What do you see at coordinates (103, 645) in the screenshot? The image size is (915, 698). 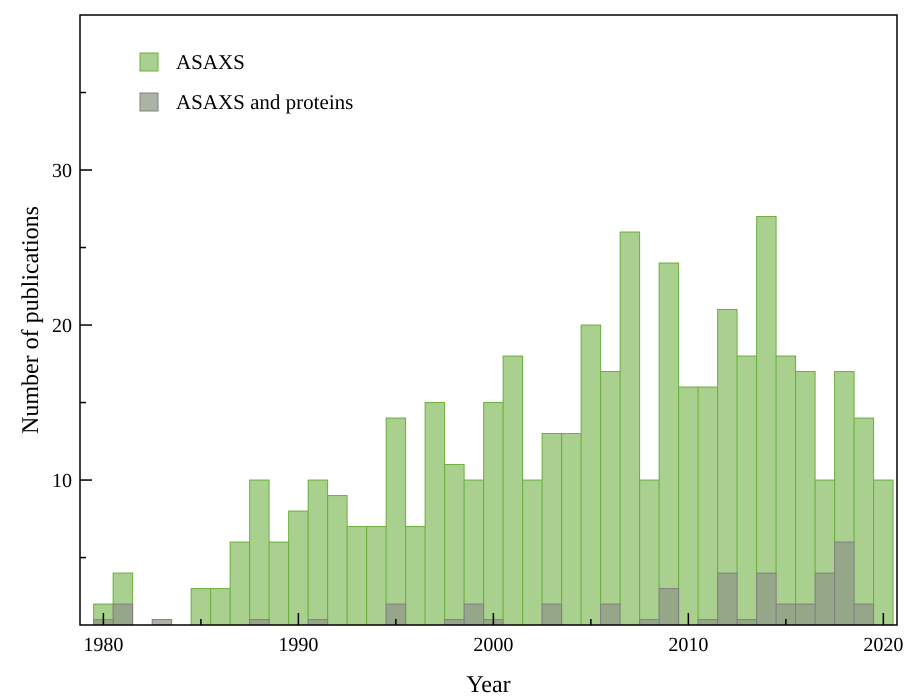 I see `x-tick-label: 1980` at bounding box center [103, 645].